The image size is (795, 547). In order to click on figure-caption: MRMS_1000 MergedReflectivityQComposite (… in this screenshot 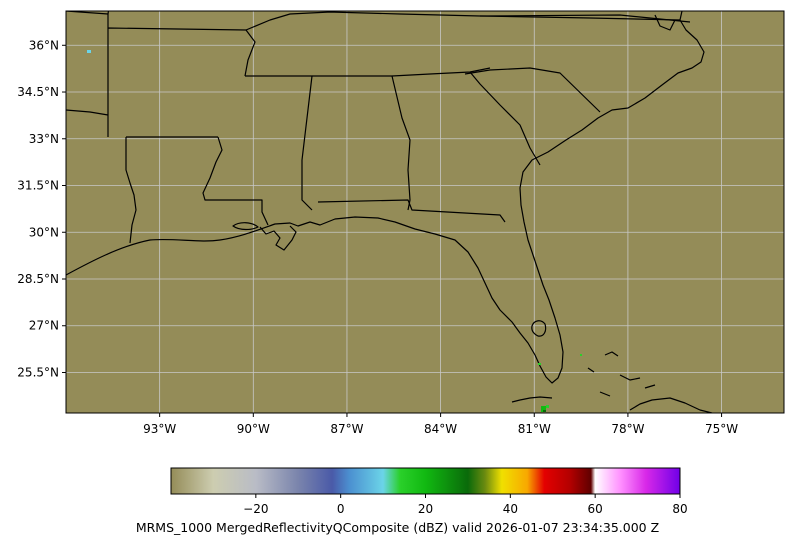, I will do `click(397, 527)`.